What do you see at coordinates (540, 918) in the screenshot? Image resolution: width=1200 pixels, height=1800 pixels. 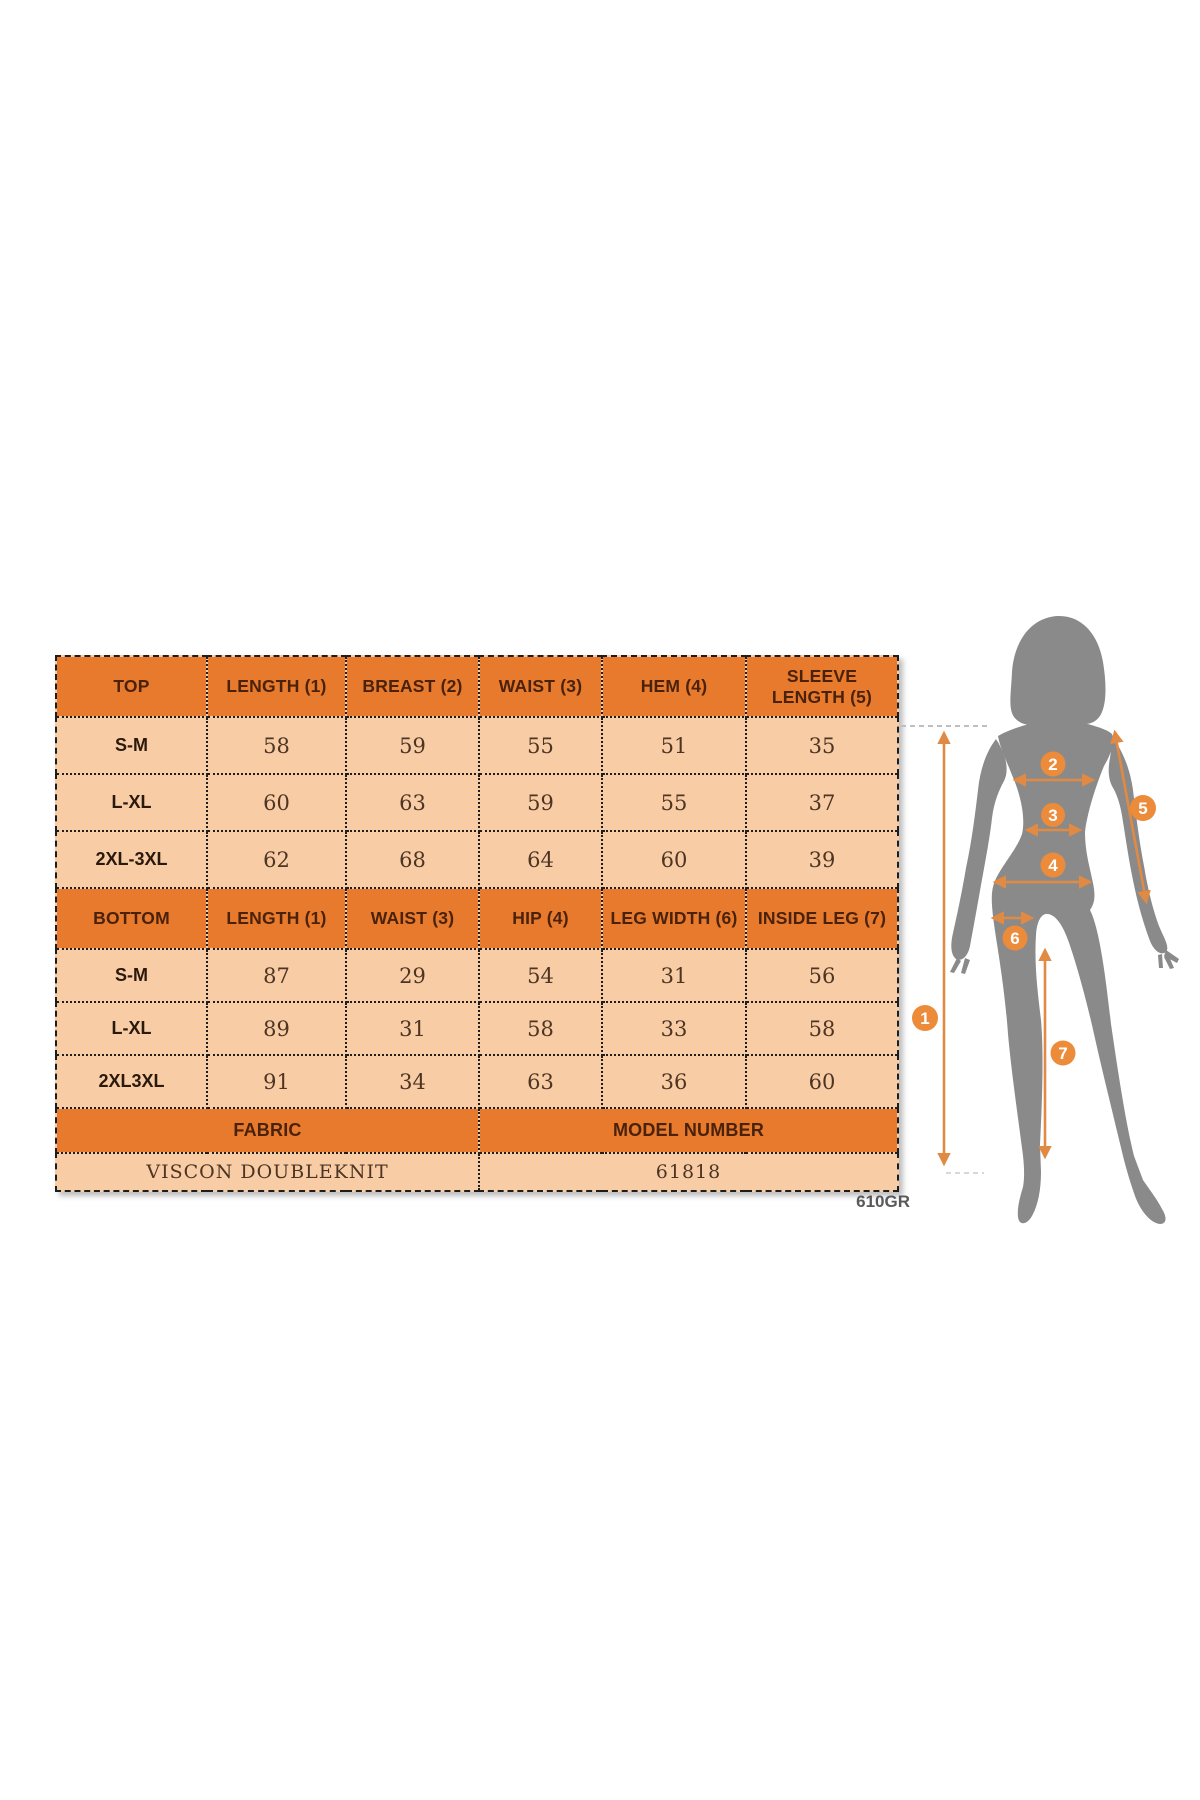 I see `col-header-hip: HIP (4)` at bounding box center [540, 918].